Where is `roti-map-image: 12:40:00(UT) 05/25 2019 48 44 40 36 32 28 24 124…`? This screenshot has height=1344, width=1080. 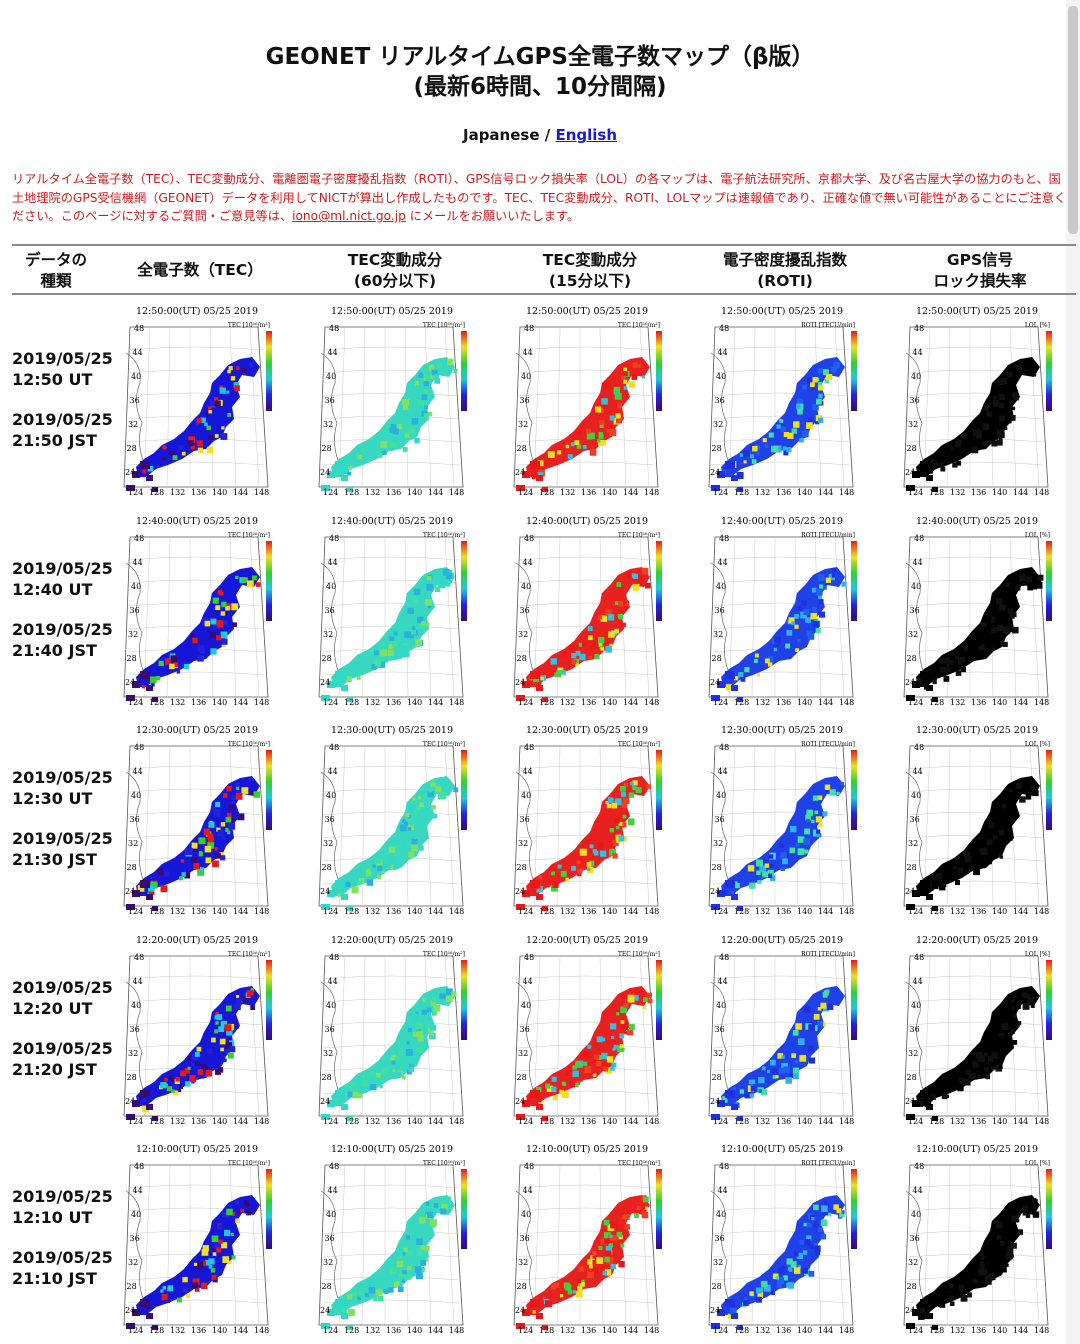 roti-map-image: 12:40:00(UT) 05/25 2019 48 44 40 36 32 28 24 124… is located at coordinates (782, 611).